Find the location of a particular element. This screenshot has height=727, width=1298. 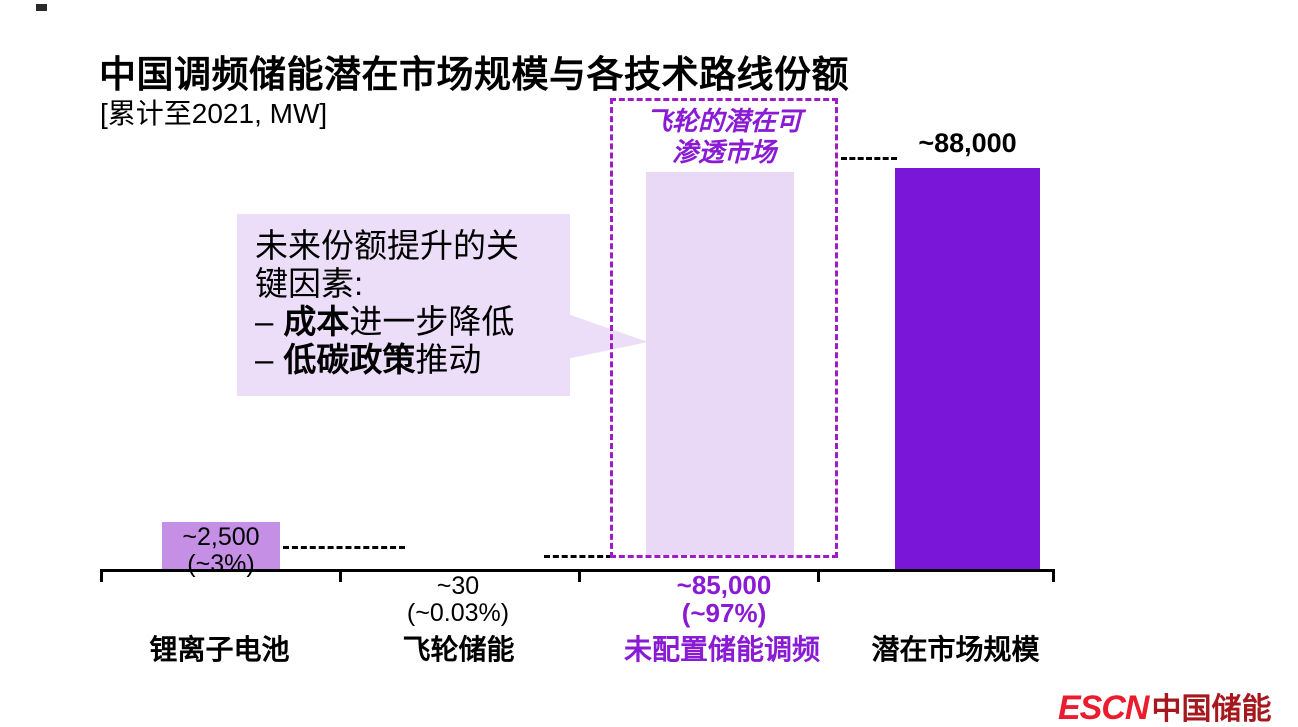

annotation-line: 渗透市场 is located at coordinates (723, 152).